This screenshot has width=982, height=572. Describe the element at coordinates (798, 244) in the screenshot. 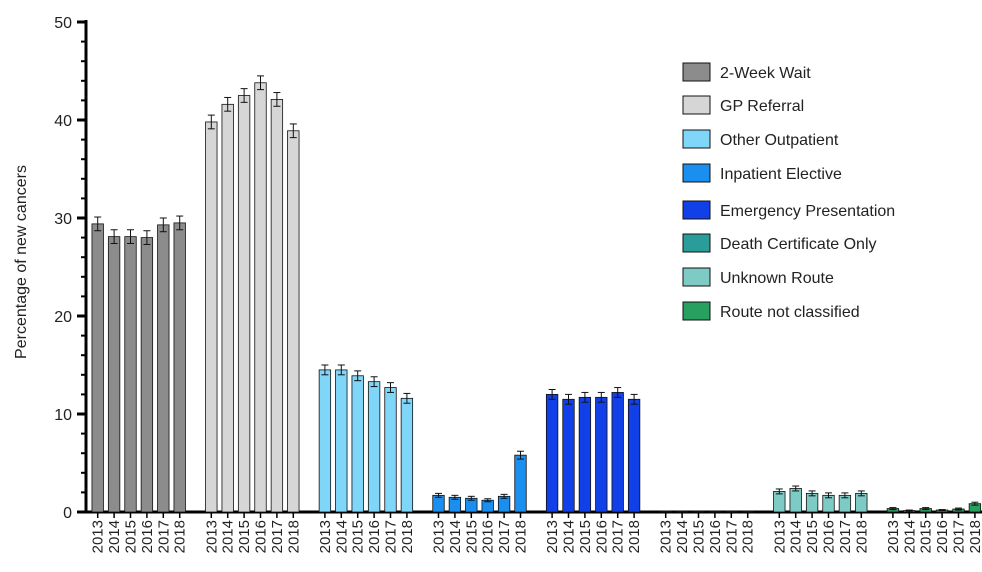

I see `legend-label: Death Certificate Only` at that location.